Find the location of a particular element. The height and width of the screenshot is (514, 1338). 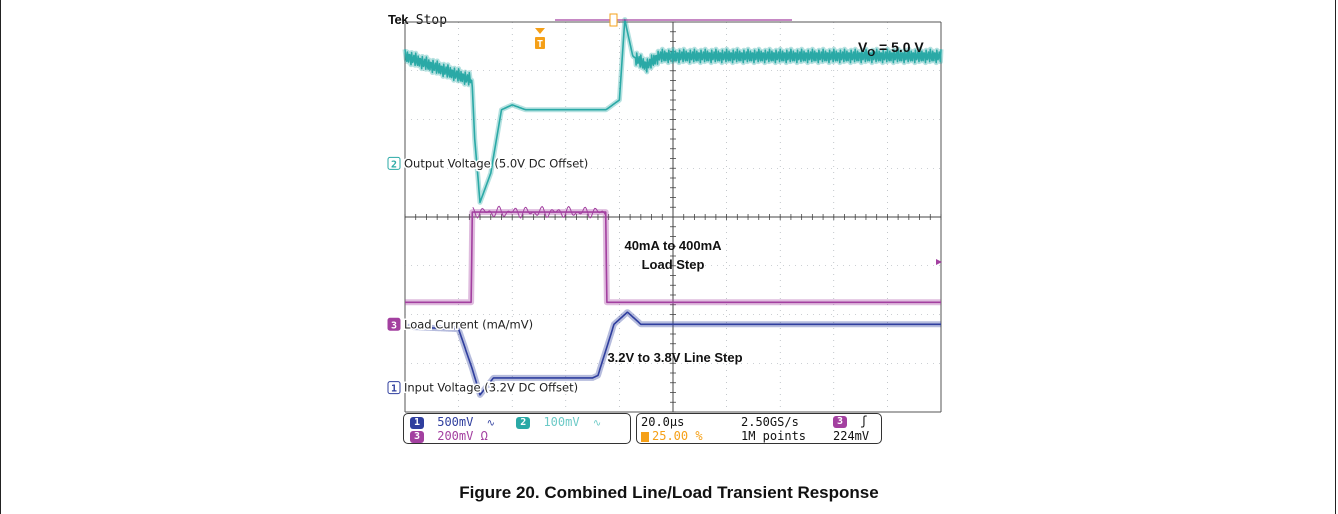

trigger-source-badge: 3 is located at coordinates (840, 421).